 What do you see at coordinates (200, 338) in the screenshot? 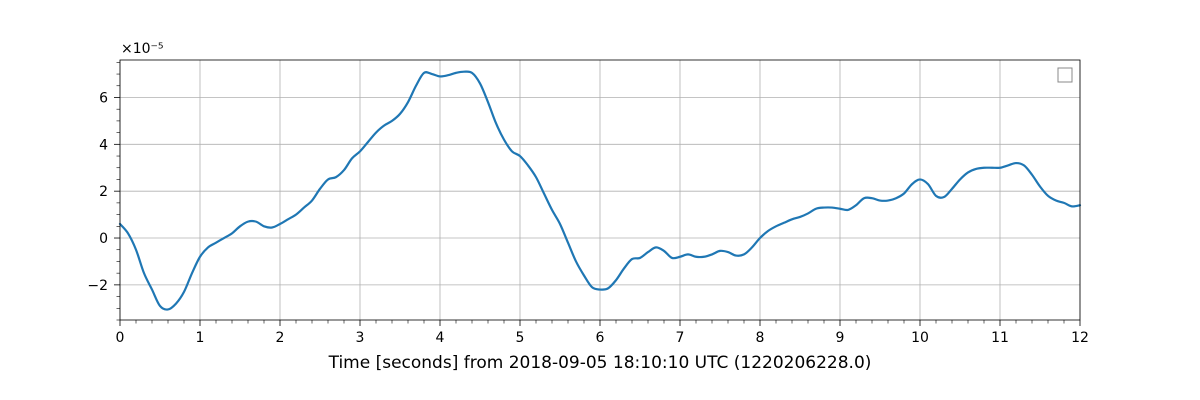
I see `x-tick-label: 1` at bounding box center [200, 338].